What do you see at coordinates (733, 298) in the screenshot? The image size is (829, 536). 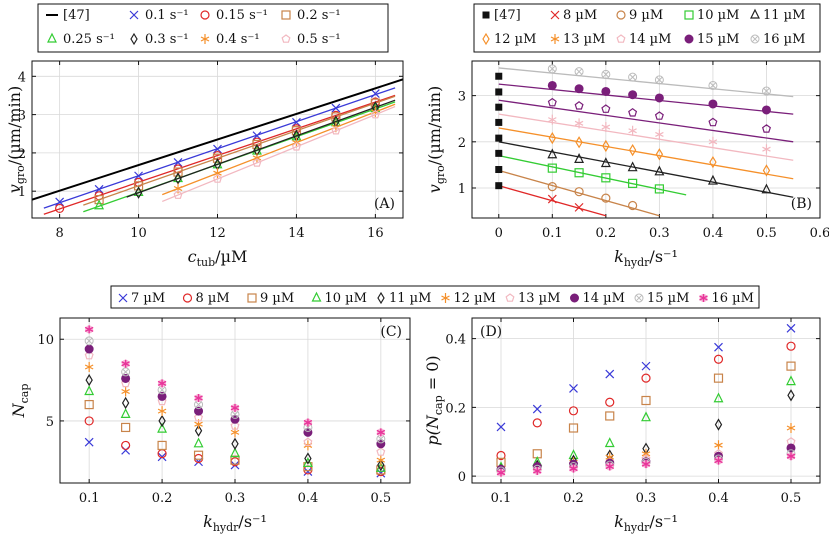 I see `legend-label: 16 µM` at bounding box center [733, 298].